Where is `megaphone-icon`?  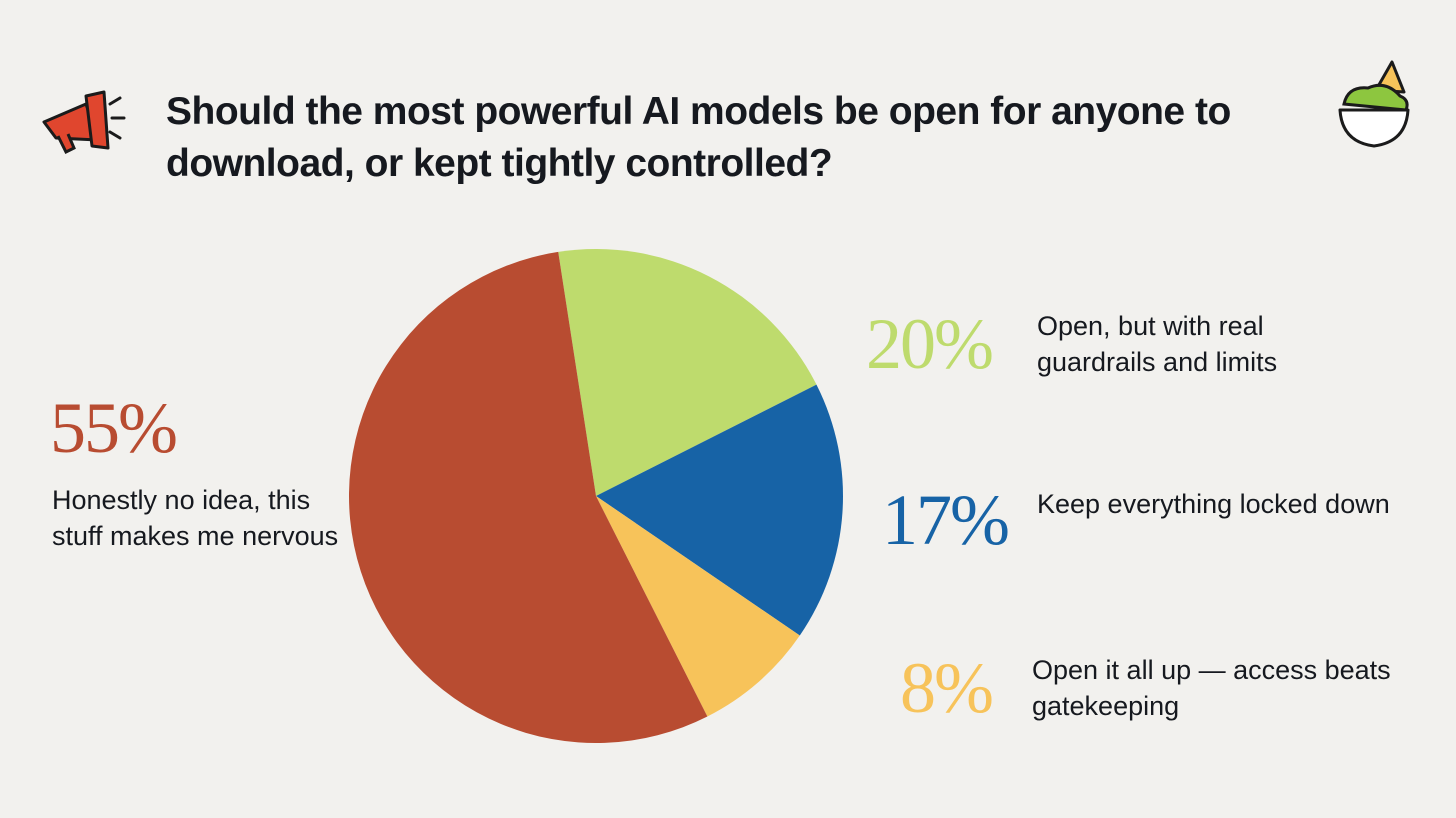 megaphone-icon is located at coordinates (84, 122).